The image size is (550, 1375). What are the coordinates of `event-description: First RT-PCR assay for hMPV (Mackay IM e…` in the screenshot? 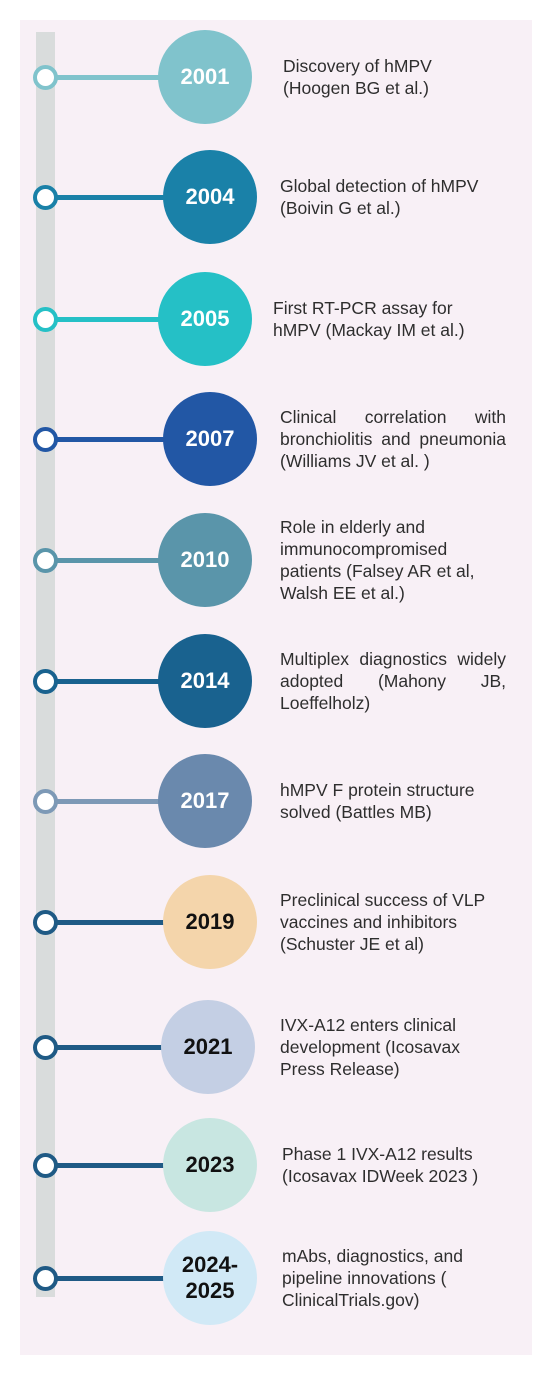 It's located at (369, 319).